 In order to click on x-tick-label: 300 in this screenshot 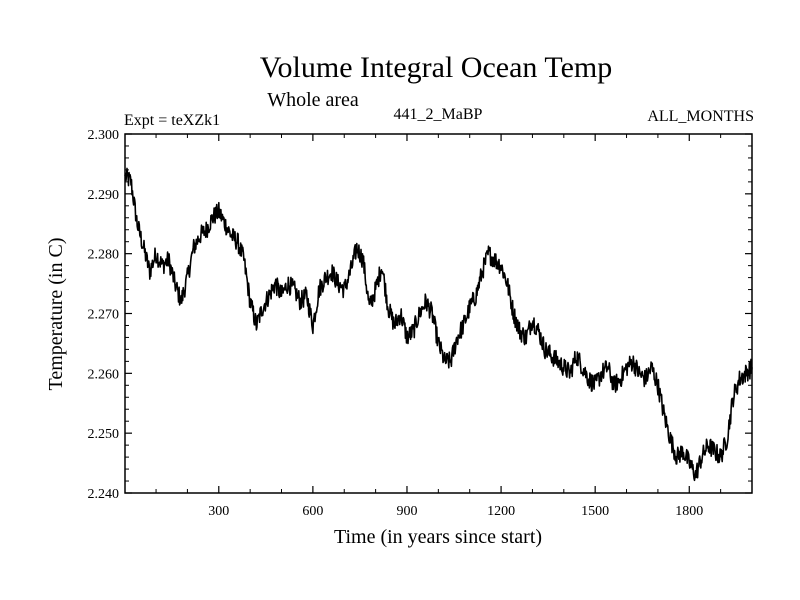, I will do `click(218, 511)`.